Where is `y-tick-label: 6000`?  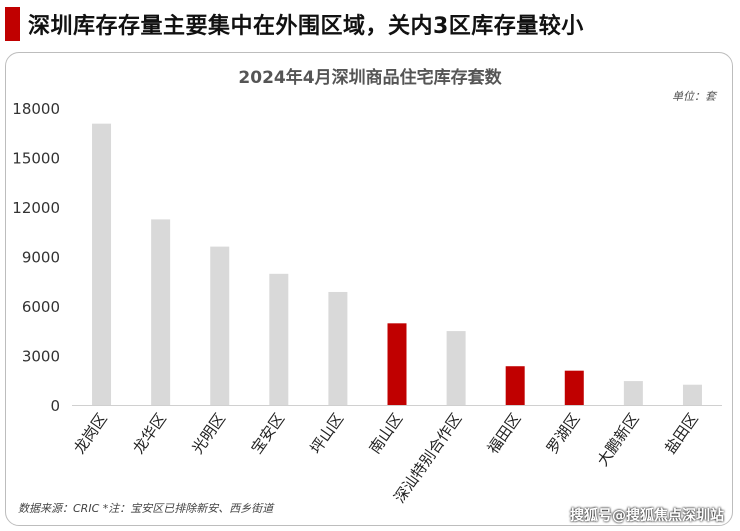
y-tick-label: 6000 is located at coordinates (41, 307).